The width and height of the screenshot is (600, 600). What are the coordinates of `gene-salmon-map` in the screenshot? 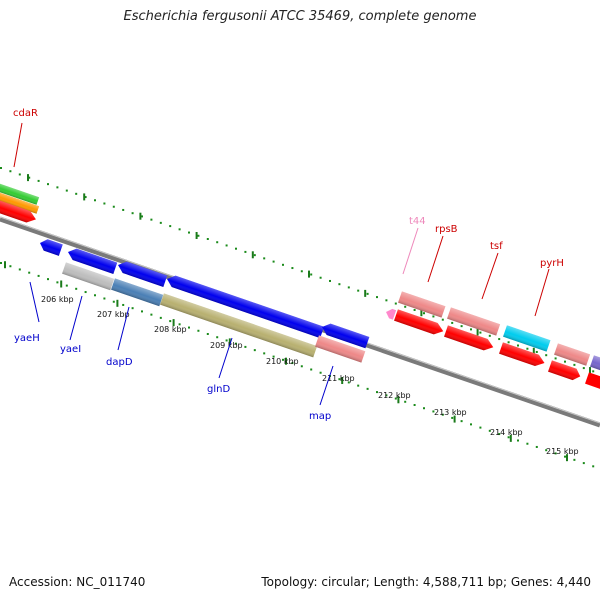 It's located at (340, 349).